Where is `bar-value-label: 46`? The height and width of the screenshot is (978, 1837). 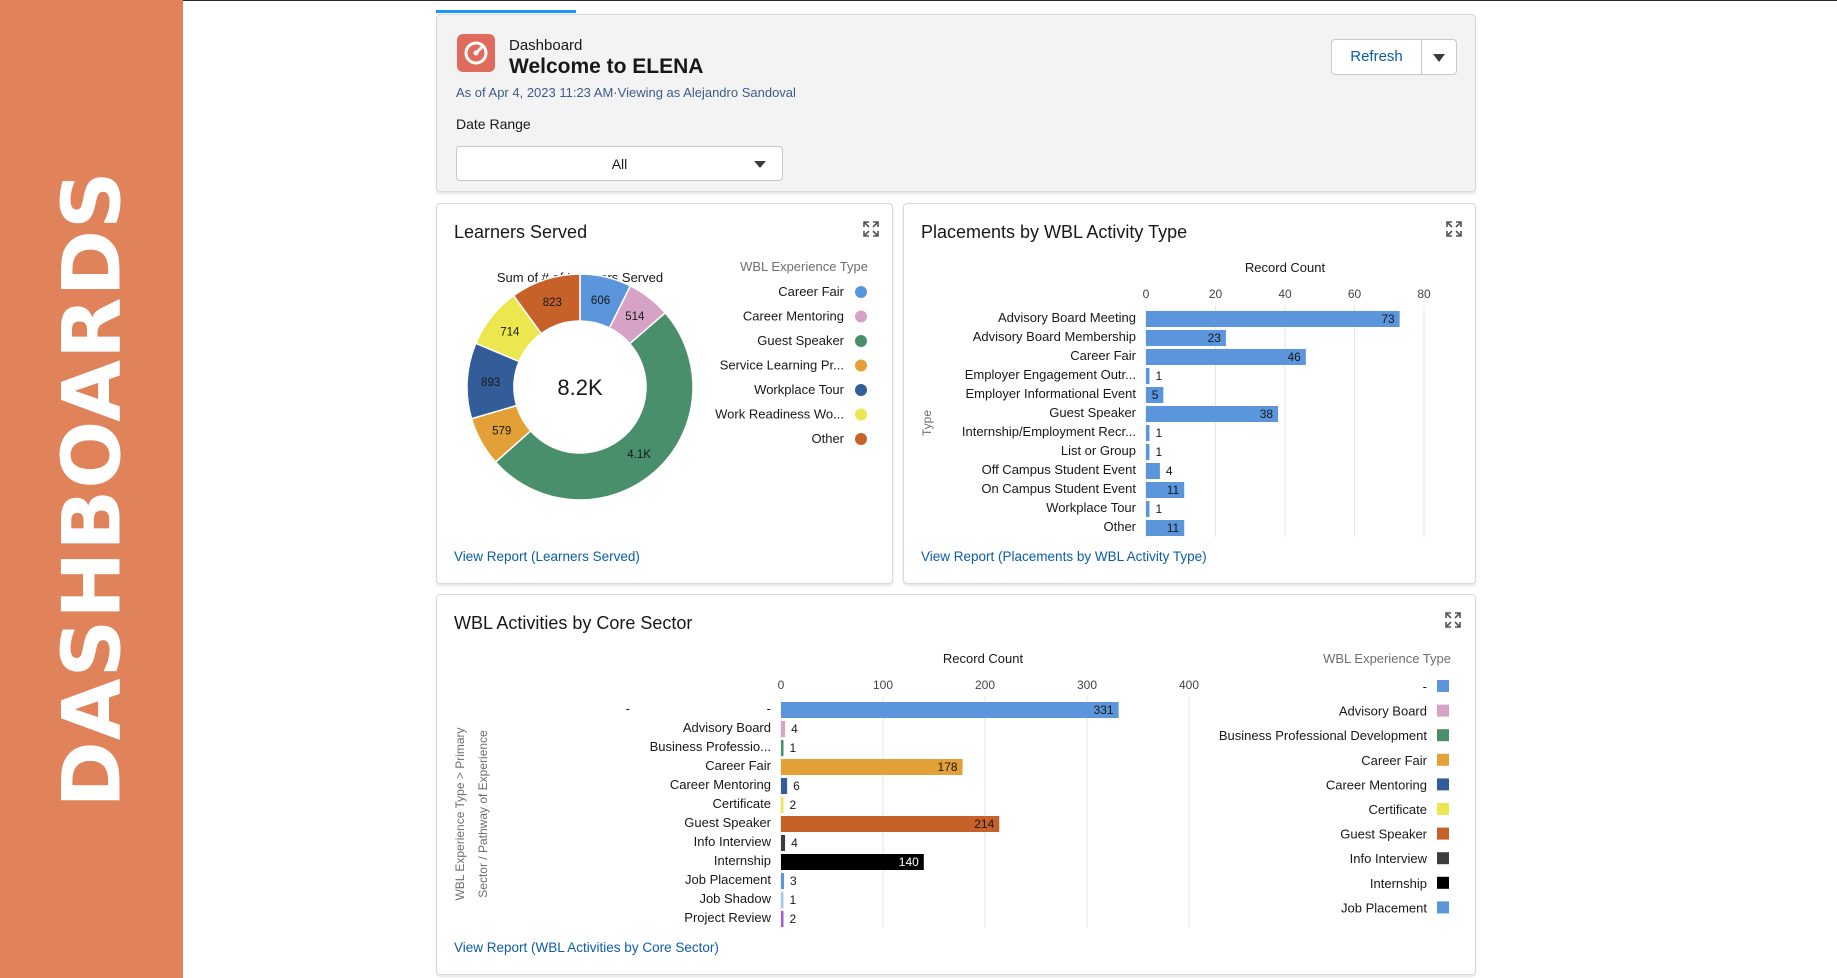
bar-value-label: 46 is located at coordinates (1294, 357).